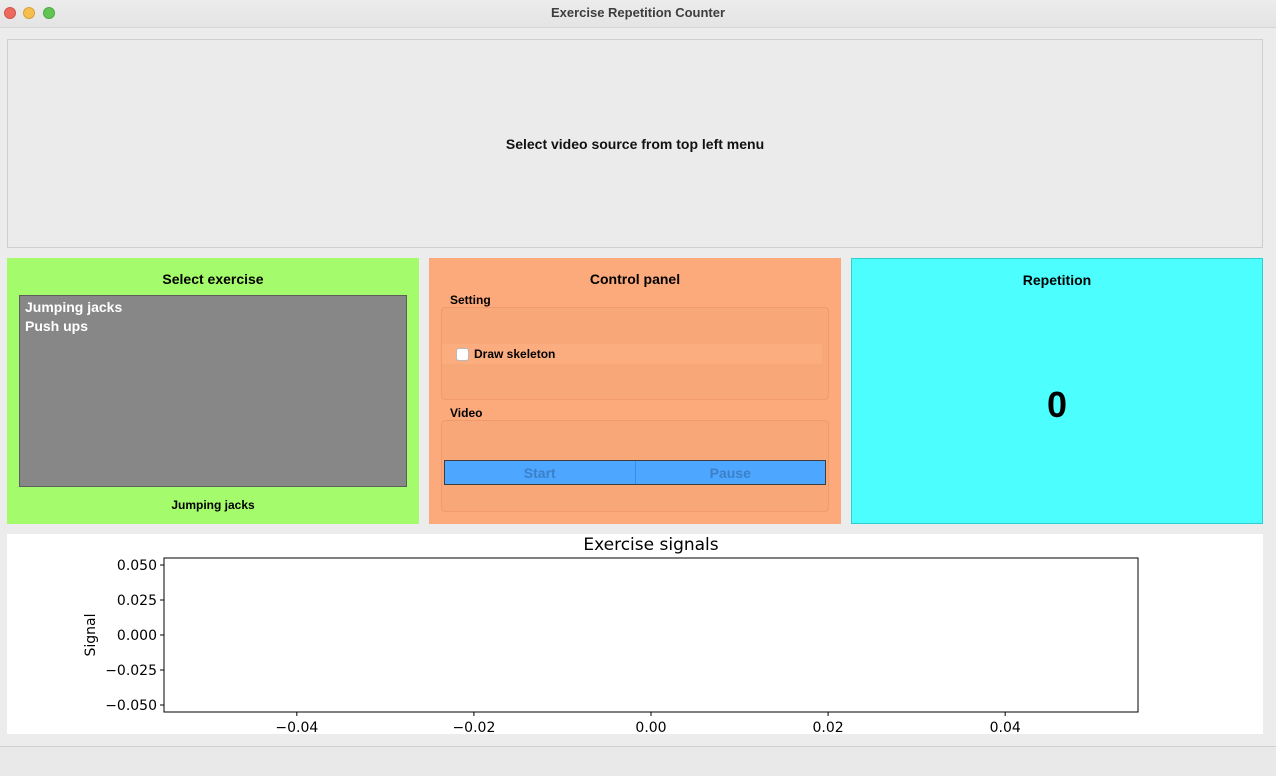 The image size is (1276, 776). What do you see at coordinates (1057, 280) in the screenshot?
I see `repetition-panel-title: Repetition` at bounding box center [1057, 280].